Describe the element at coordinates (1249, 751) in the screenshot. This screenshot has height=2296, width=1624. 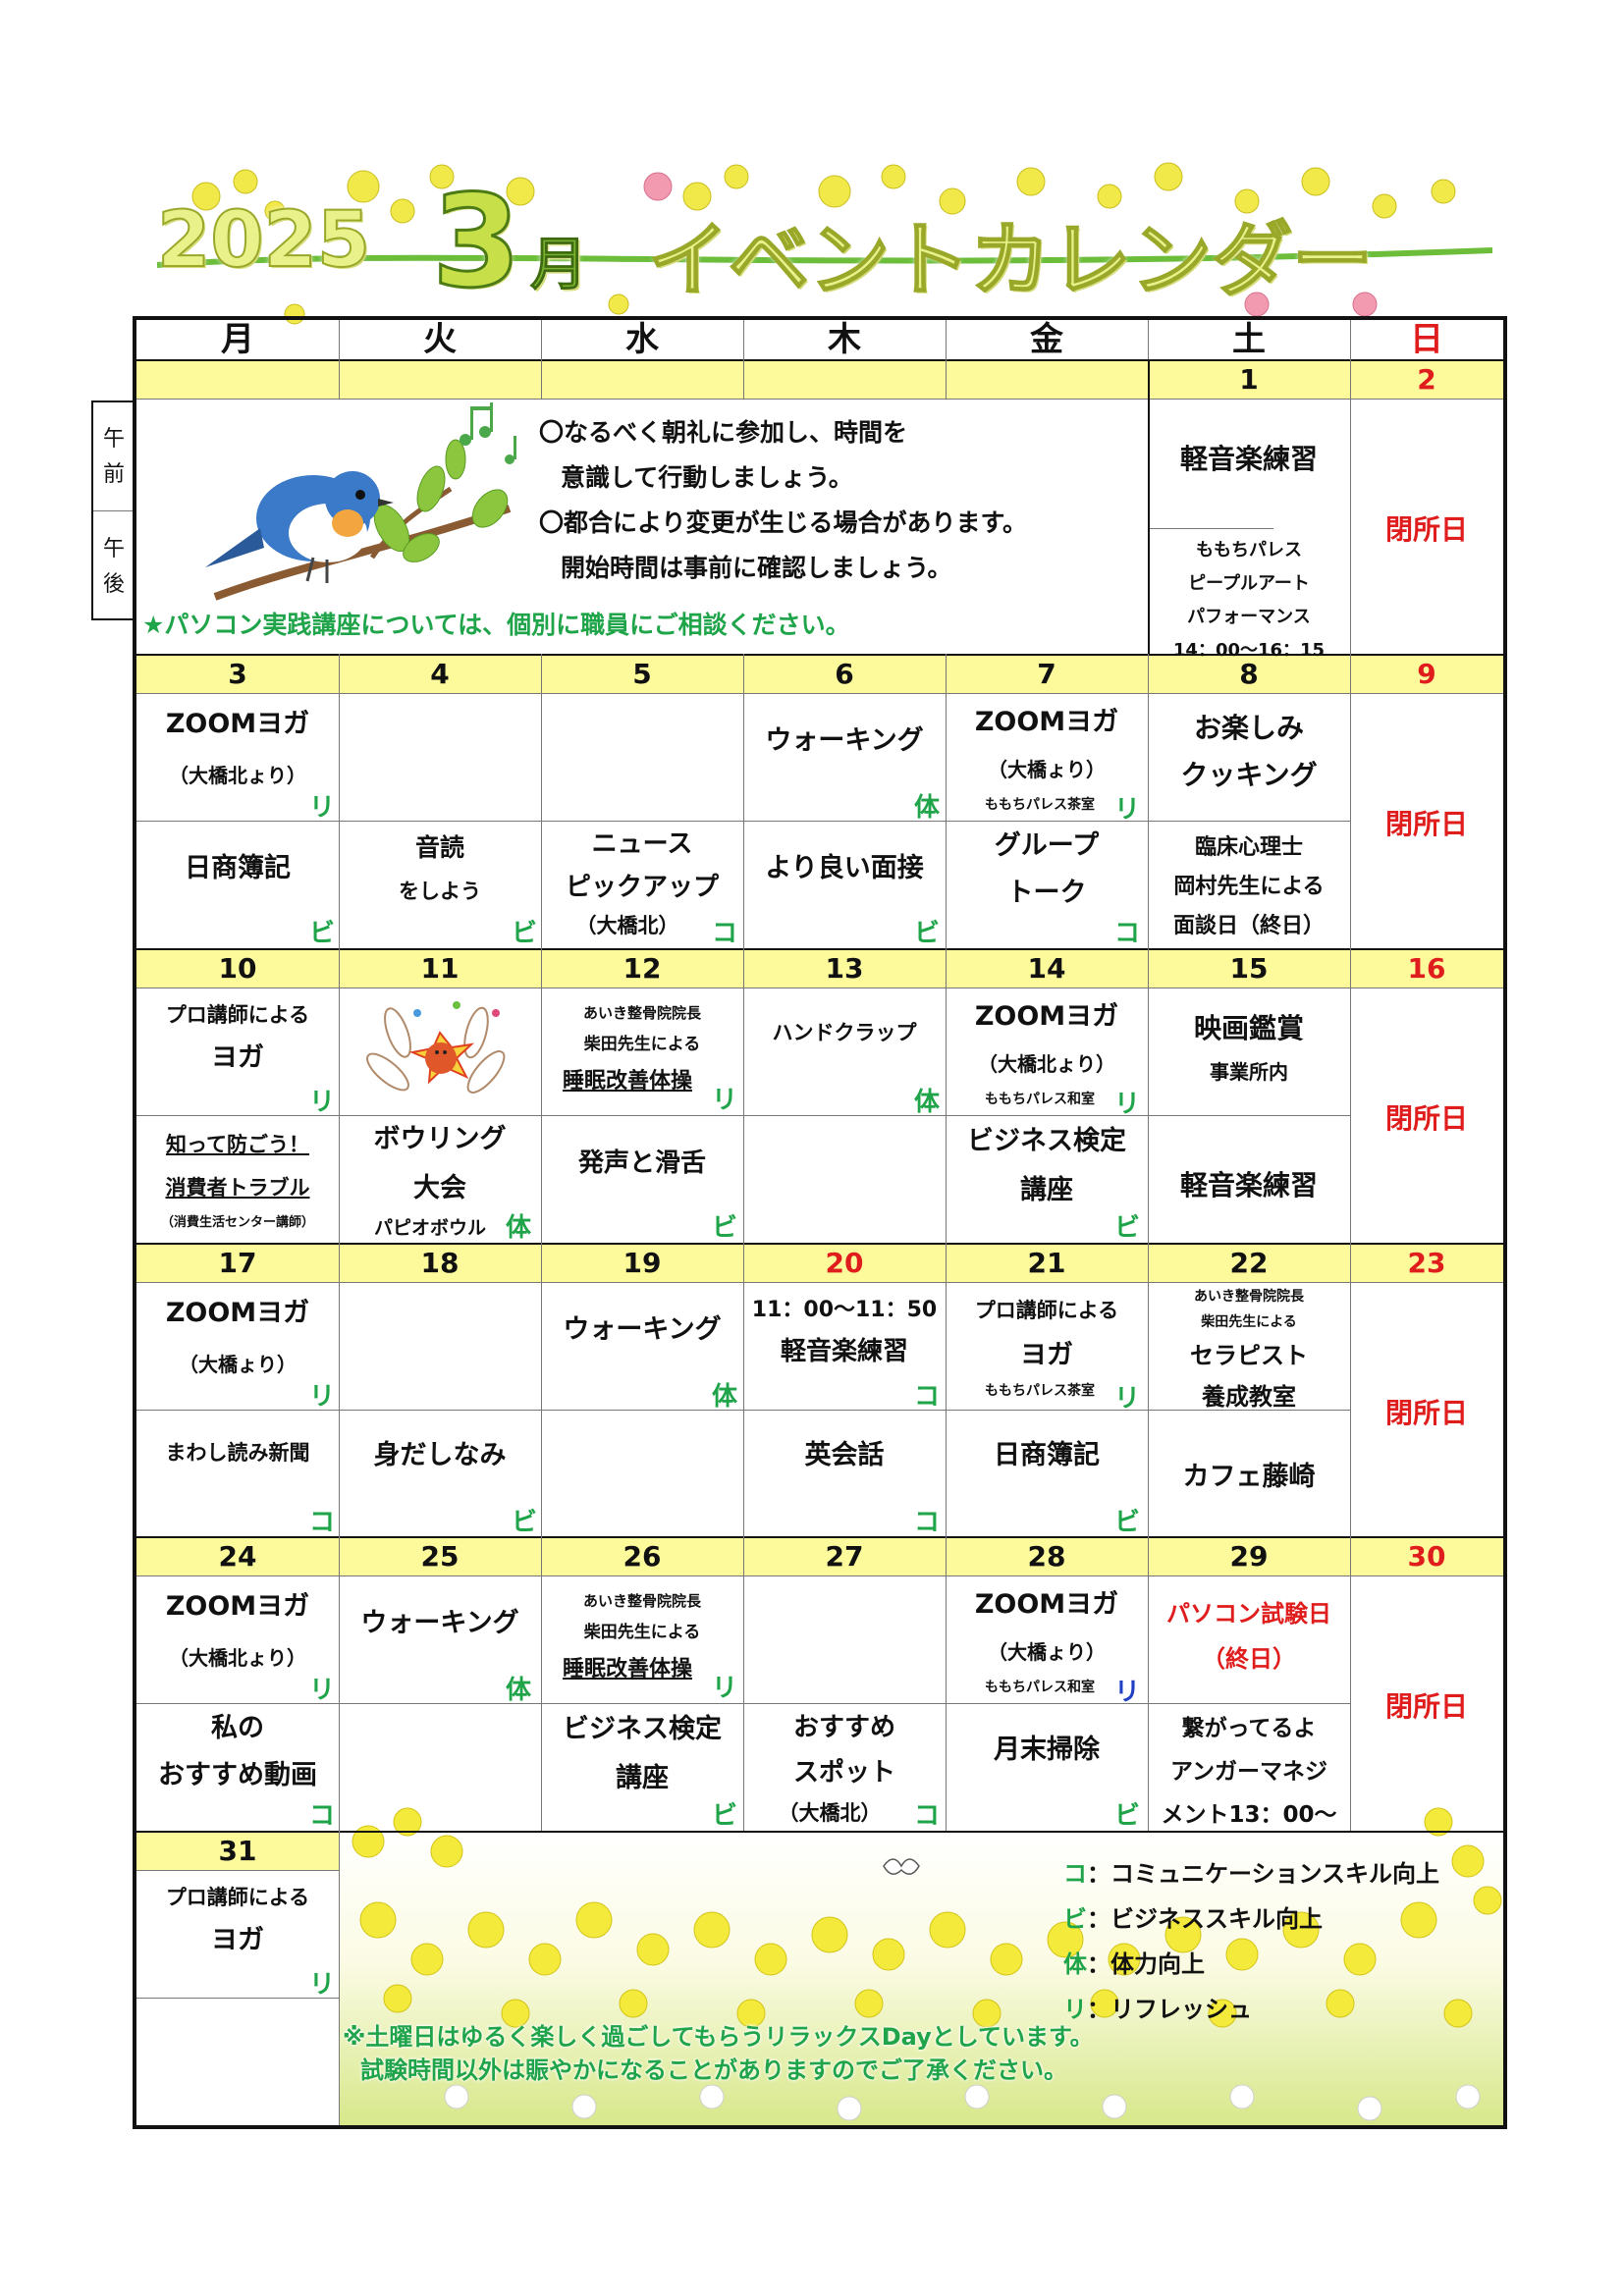
I see `event-8-am: お楽しみ クッキング` at that location.